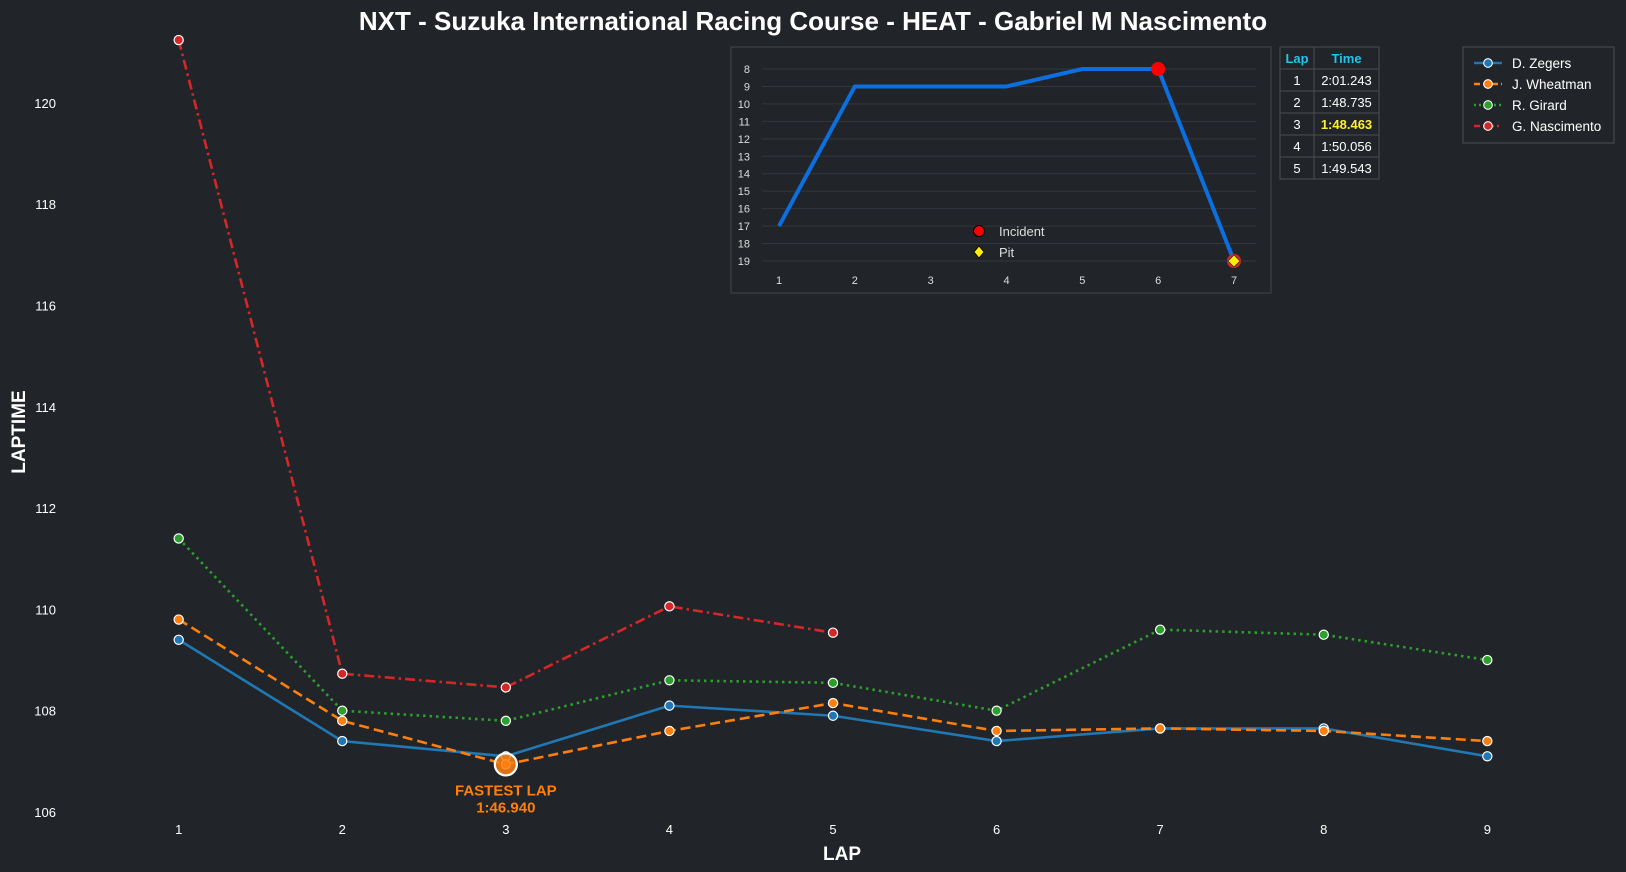 Image resolution: width=1626 pixels, height=872 pixels. I want to click on inset-legend-pit-label: Pit, so click(1007, 252).